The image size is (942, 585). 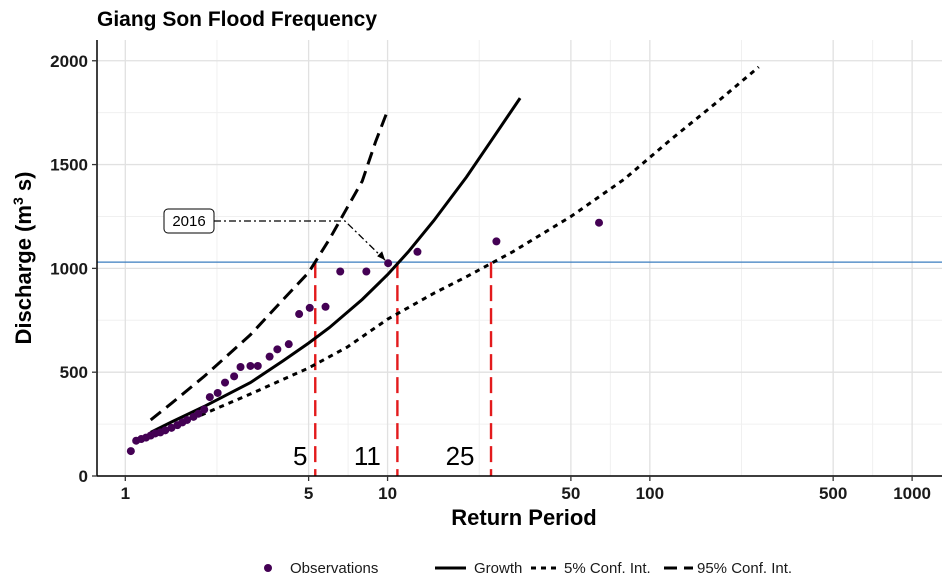 I want to click on annotation-arrowhead, so click(x=381, y=256).